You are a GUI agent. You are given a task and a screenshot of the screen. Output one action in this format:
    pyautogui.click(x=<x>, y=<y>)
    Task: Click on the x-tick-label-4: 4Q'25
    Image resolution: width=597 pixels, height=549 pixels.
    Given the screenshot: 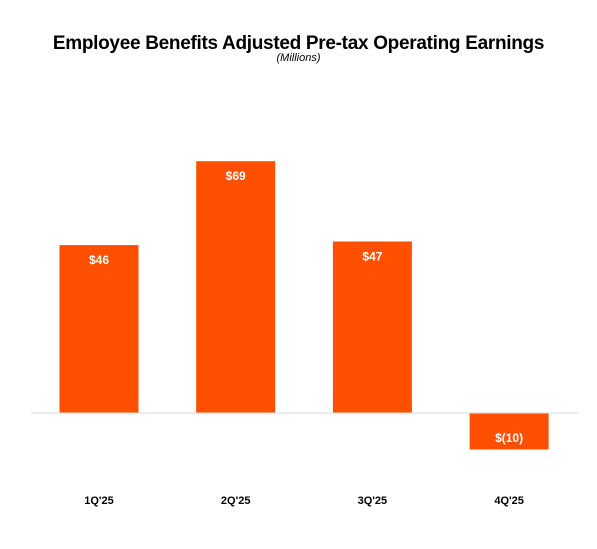 What is the action you would take?
    pyautogui.click(x=509, y=501)
    